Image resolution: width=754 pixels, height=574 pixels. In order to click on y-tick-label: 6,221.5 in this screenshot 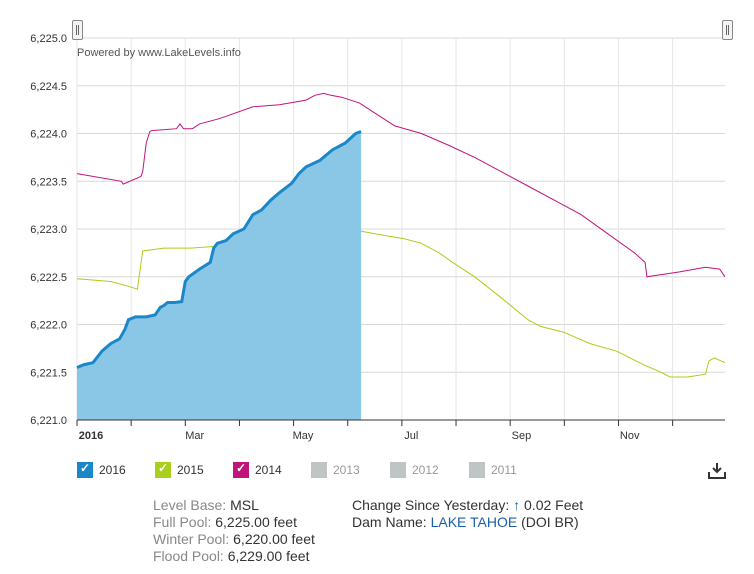, I will do `click(48, 373)`.